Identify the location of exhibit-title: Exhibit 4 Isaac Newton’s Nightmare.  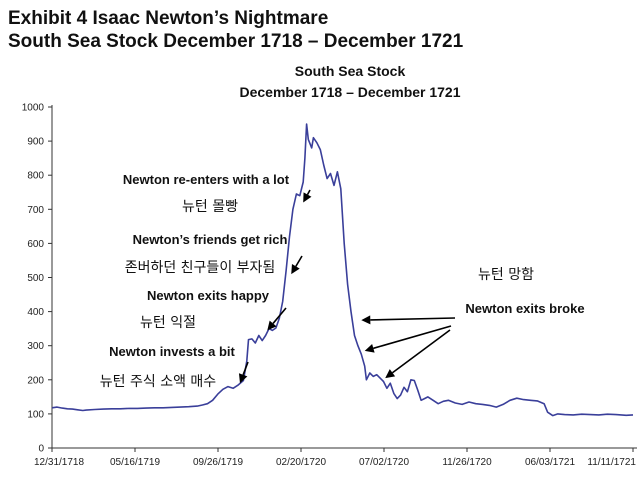
(168, 18).